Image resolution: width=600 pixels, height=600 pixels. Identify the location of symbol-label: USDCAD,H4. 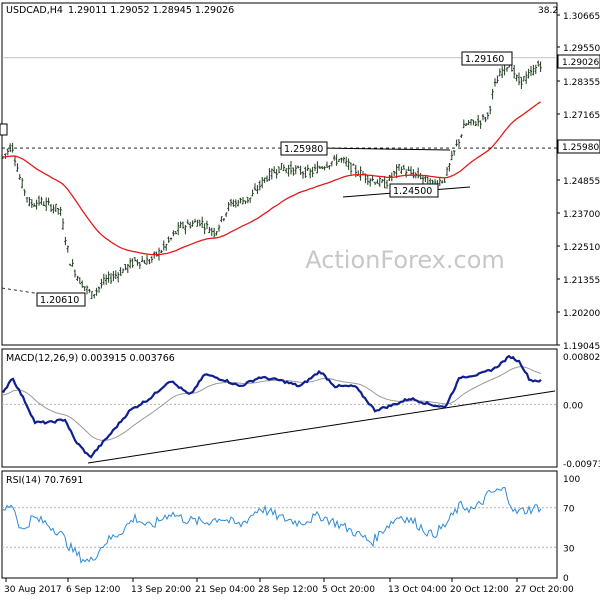
(34, 10).